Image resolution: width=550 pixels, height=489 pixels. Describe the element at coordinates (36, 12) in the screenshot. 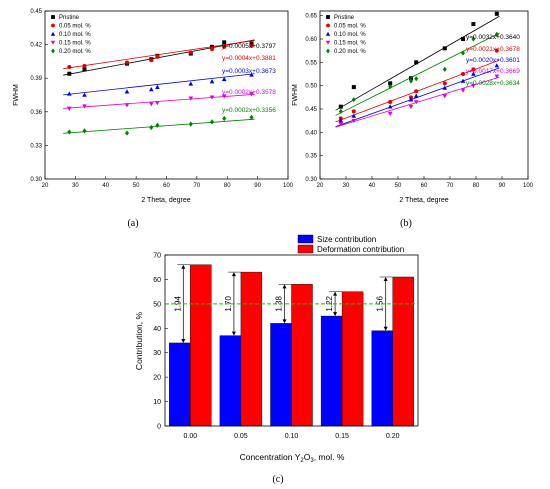

I see `a-y-tick-label: 0.45` at that location.